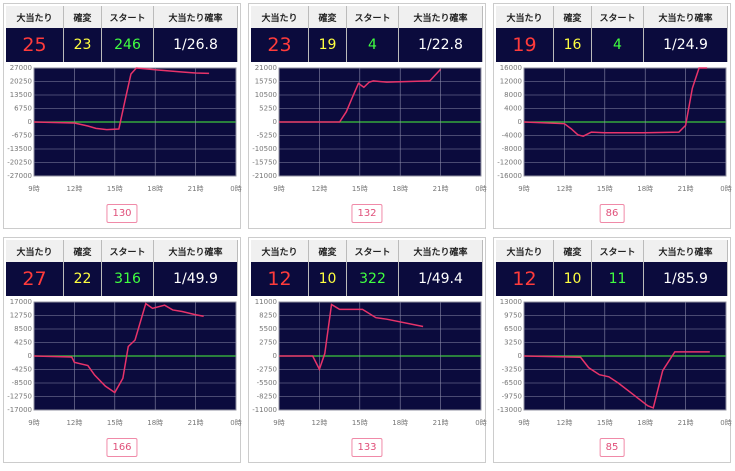 This screenshot has height=471, width=735. I want to click on y-tick-label: -20250, so click(19, 163).